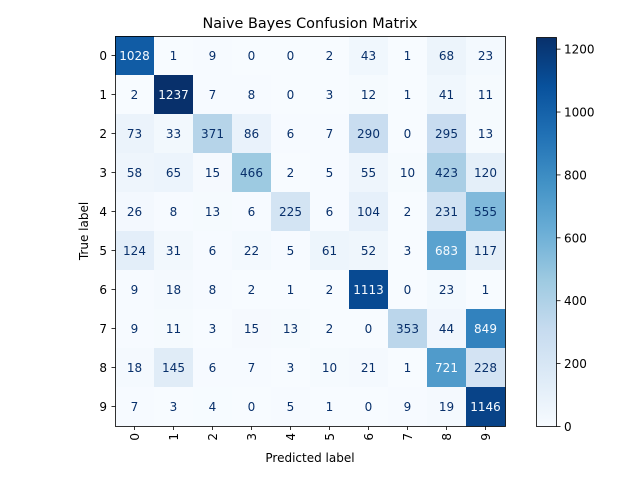  What do you see at coordinates (213, 407) in the screenshot?
I see `cell-value-label: 4` at bounding box center [213, 407].